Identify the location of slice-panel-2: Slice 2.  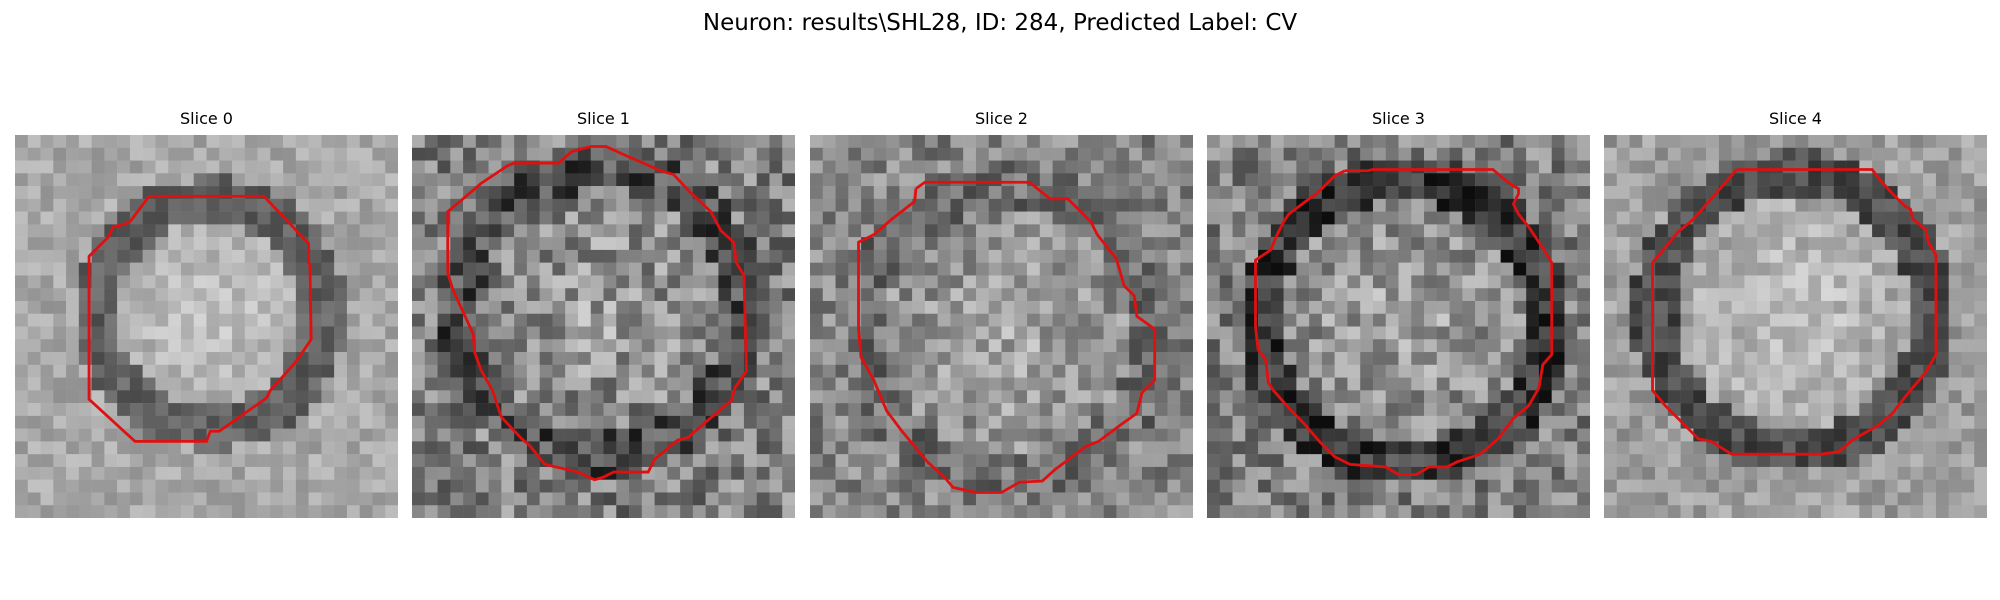
(1001, 312).